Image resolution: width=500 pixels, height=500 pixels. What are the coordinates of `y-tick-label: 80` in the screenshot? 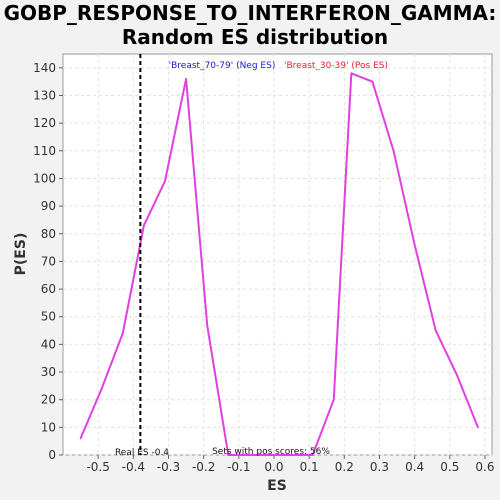 It's located at (48, 234).